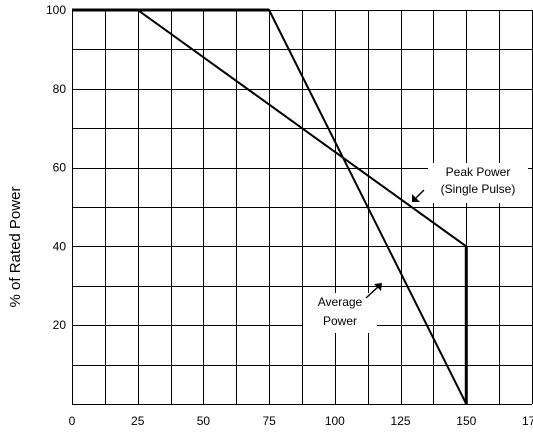  Describe the element at coordinates (527, 421) in the screenshot. I see `x-tick-label: 175` at that location.